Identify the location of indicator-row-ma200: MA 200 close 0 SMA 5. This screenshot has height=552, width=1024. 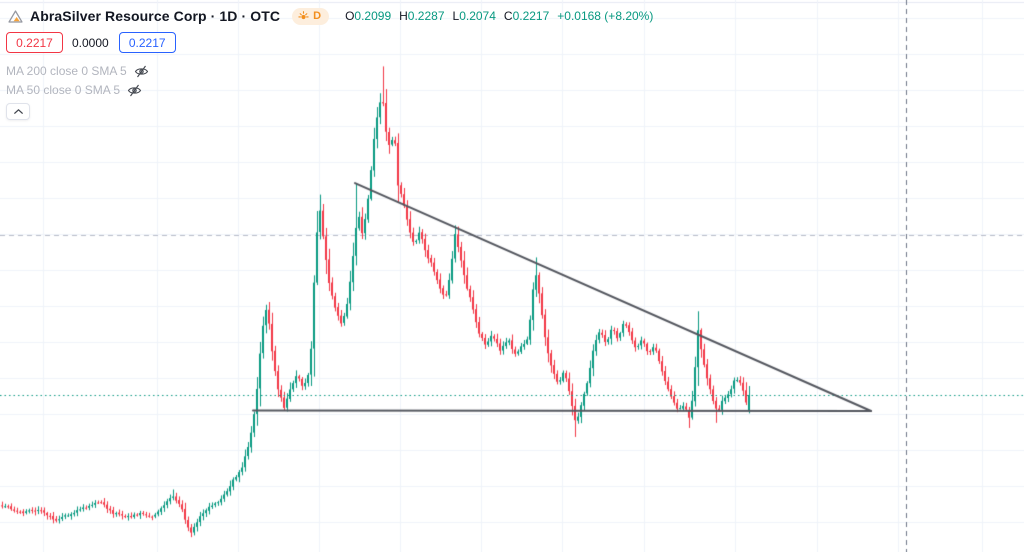
(329, 71).